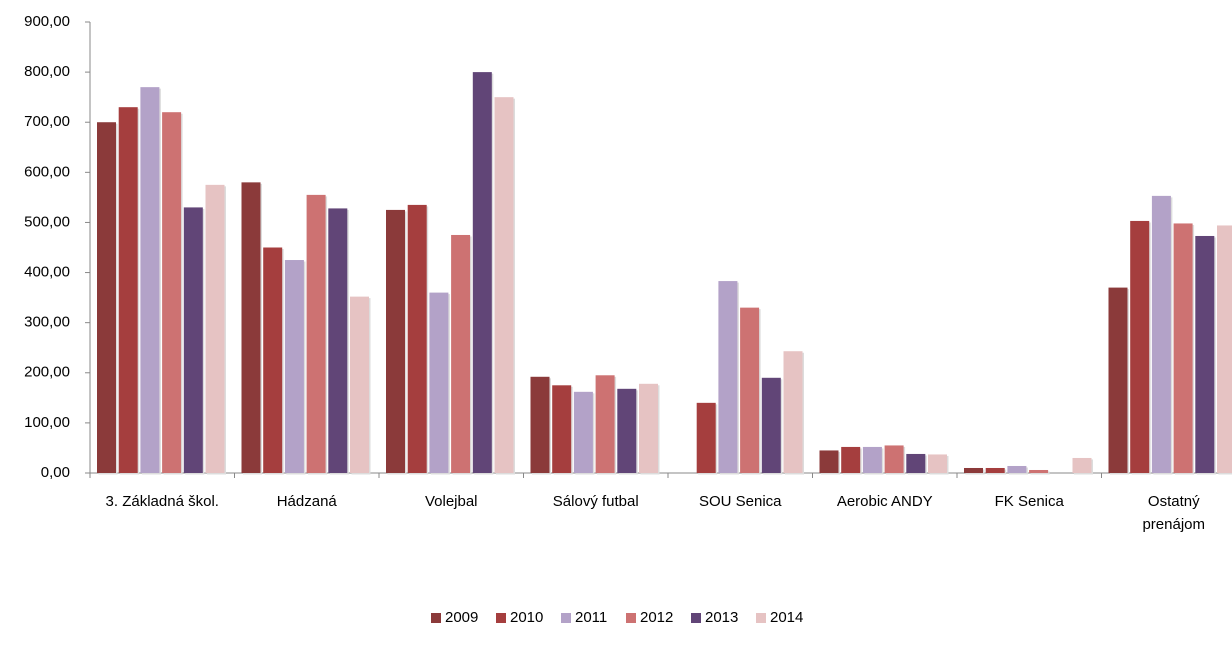 The height and width of the screenshot is (655, 1232). I want to click on y-tick-label: 200,00, so click(47, 372).